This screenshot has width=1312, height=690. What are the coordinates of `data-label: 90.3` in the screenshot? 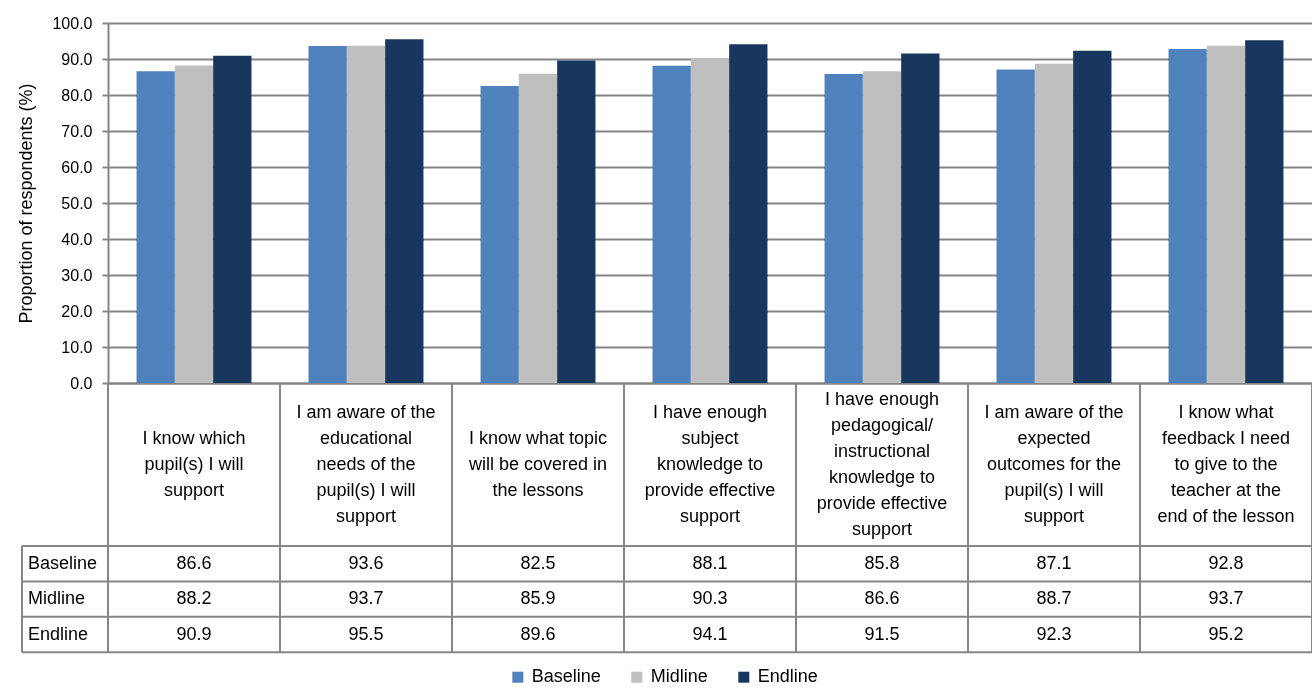 It's located at (710, 598).